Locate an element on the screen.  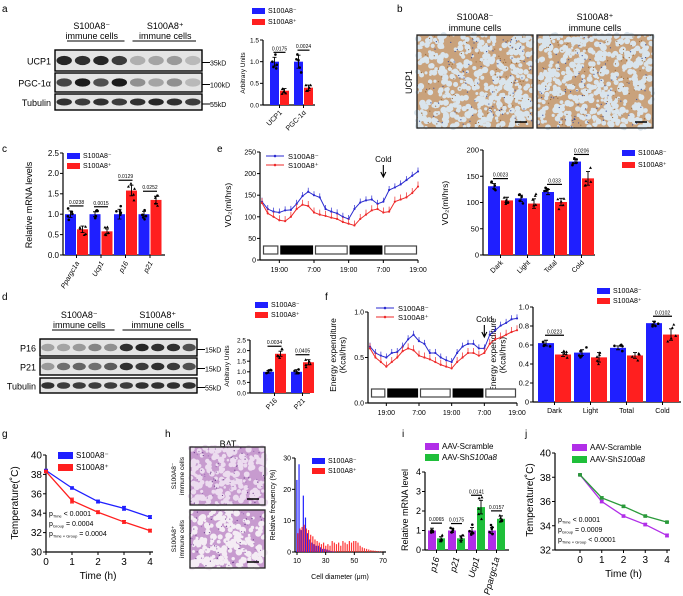
y-tick-label: 0 is located at coordinates (254, 260).